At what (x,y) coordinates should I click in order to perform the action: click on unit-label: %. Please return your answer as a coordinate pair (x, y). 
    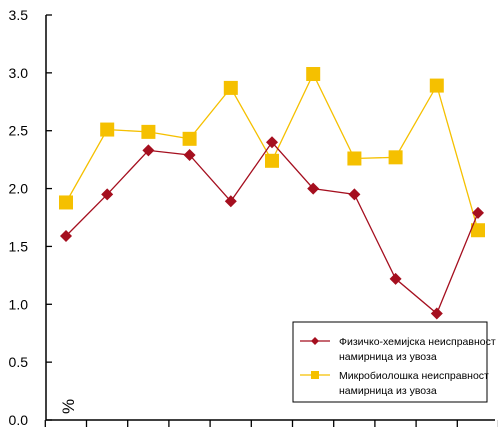
    Looking at the image, I should click on (68, 406).